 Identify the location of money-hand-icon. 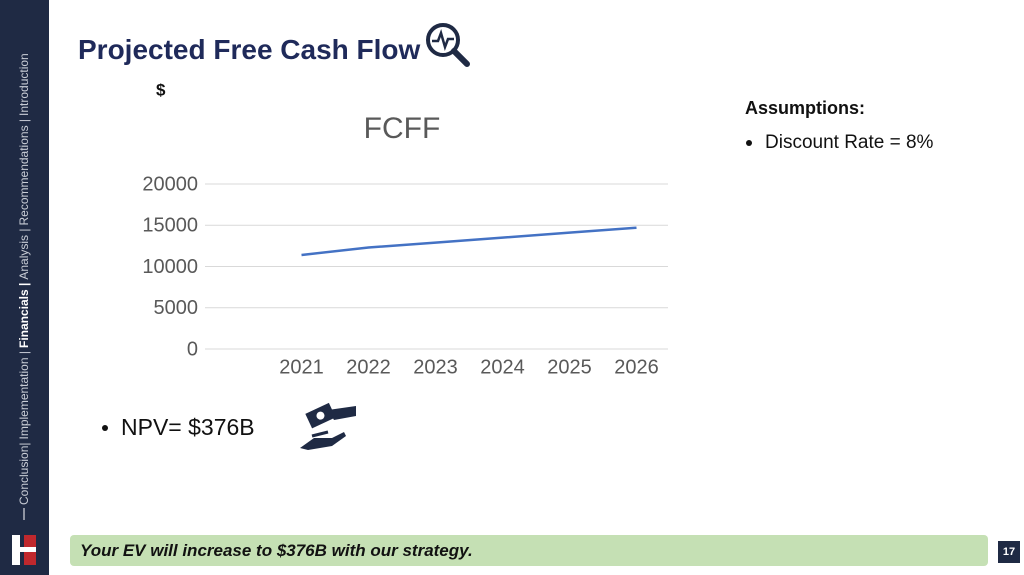
(328, 426).